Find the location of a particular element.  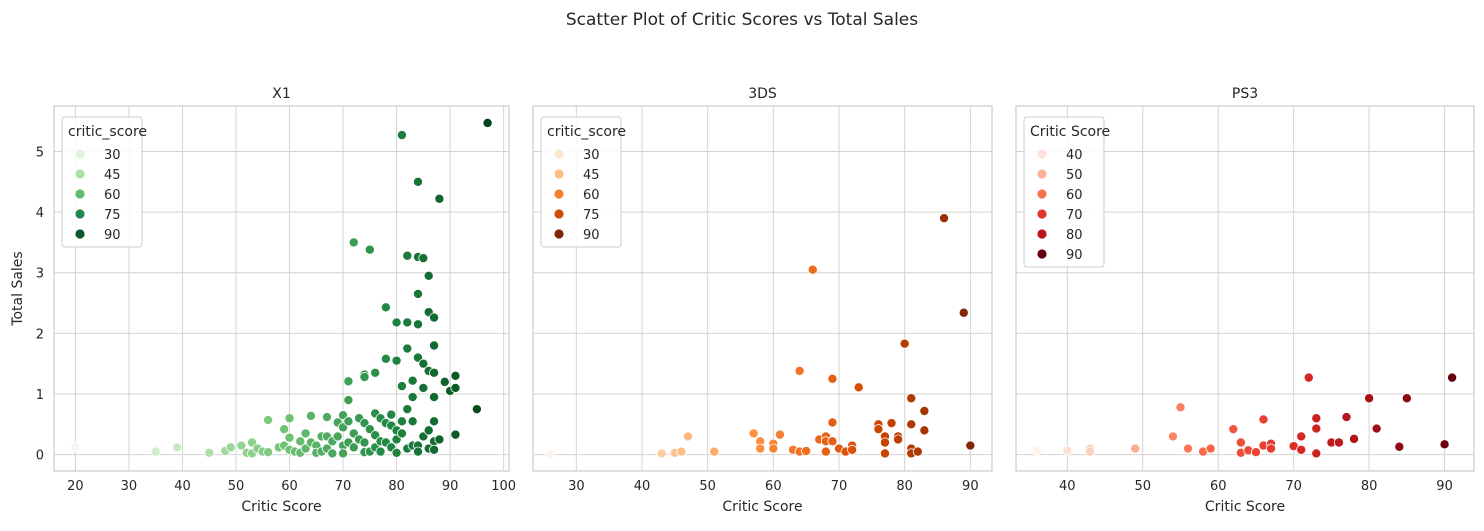

legend-title: Critic Score is located at coordinates (1070, 132).